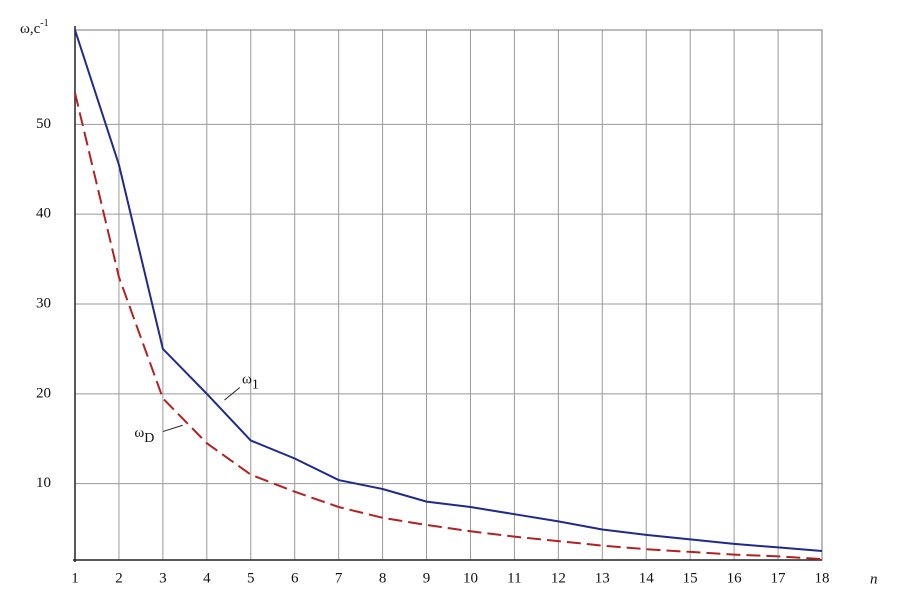 The image size is (900, 597). What do you see at coordinates (558, 578) in the screenshot?
I see `x-tick-label: 12` at bounding box center [558, 578].